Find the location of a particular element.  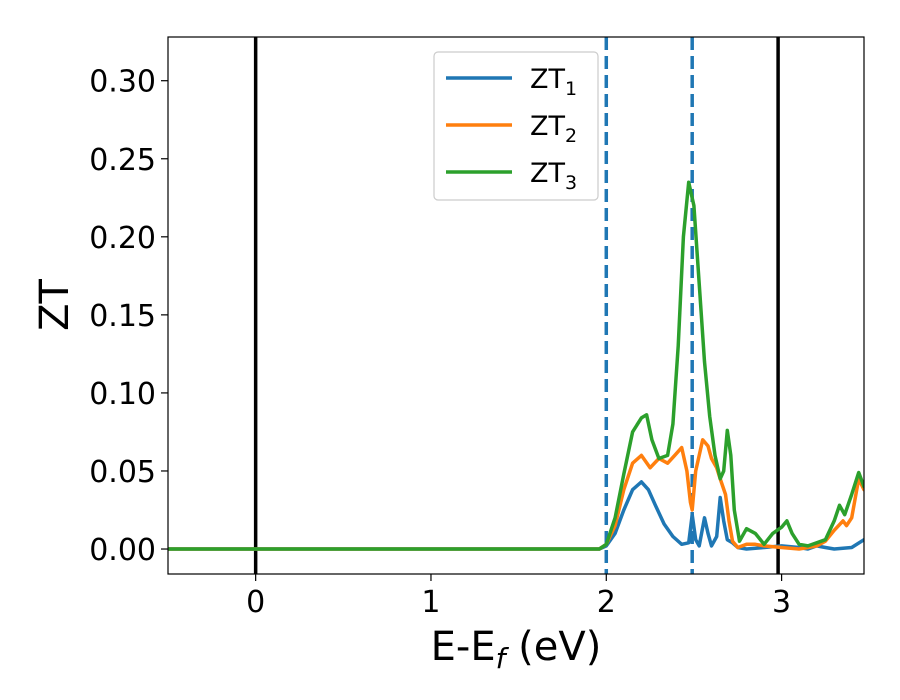

legend-label-zt3: ZT3 is located at coordinates (553, 176).